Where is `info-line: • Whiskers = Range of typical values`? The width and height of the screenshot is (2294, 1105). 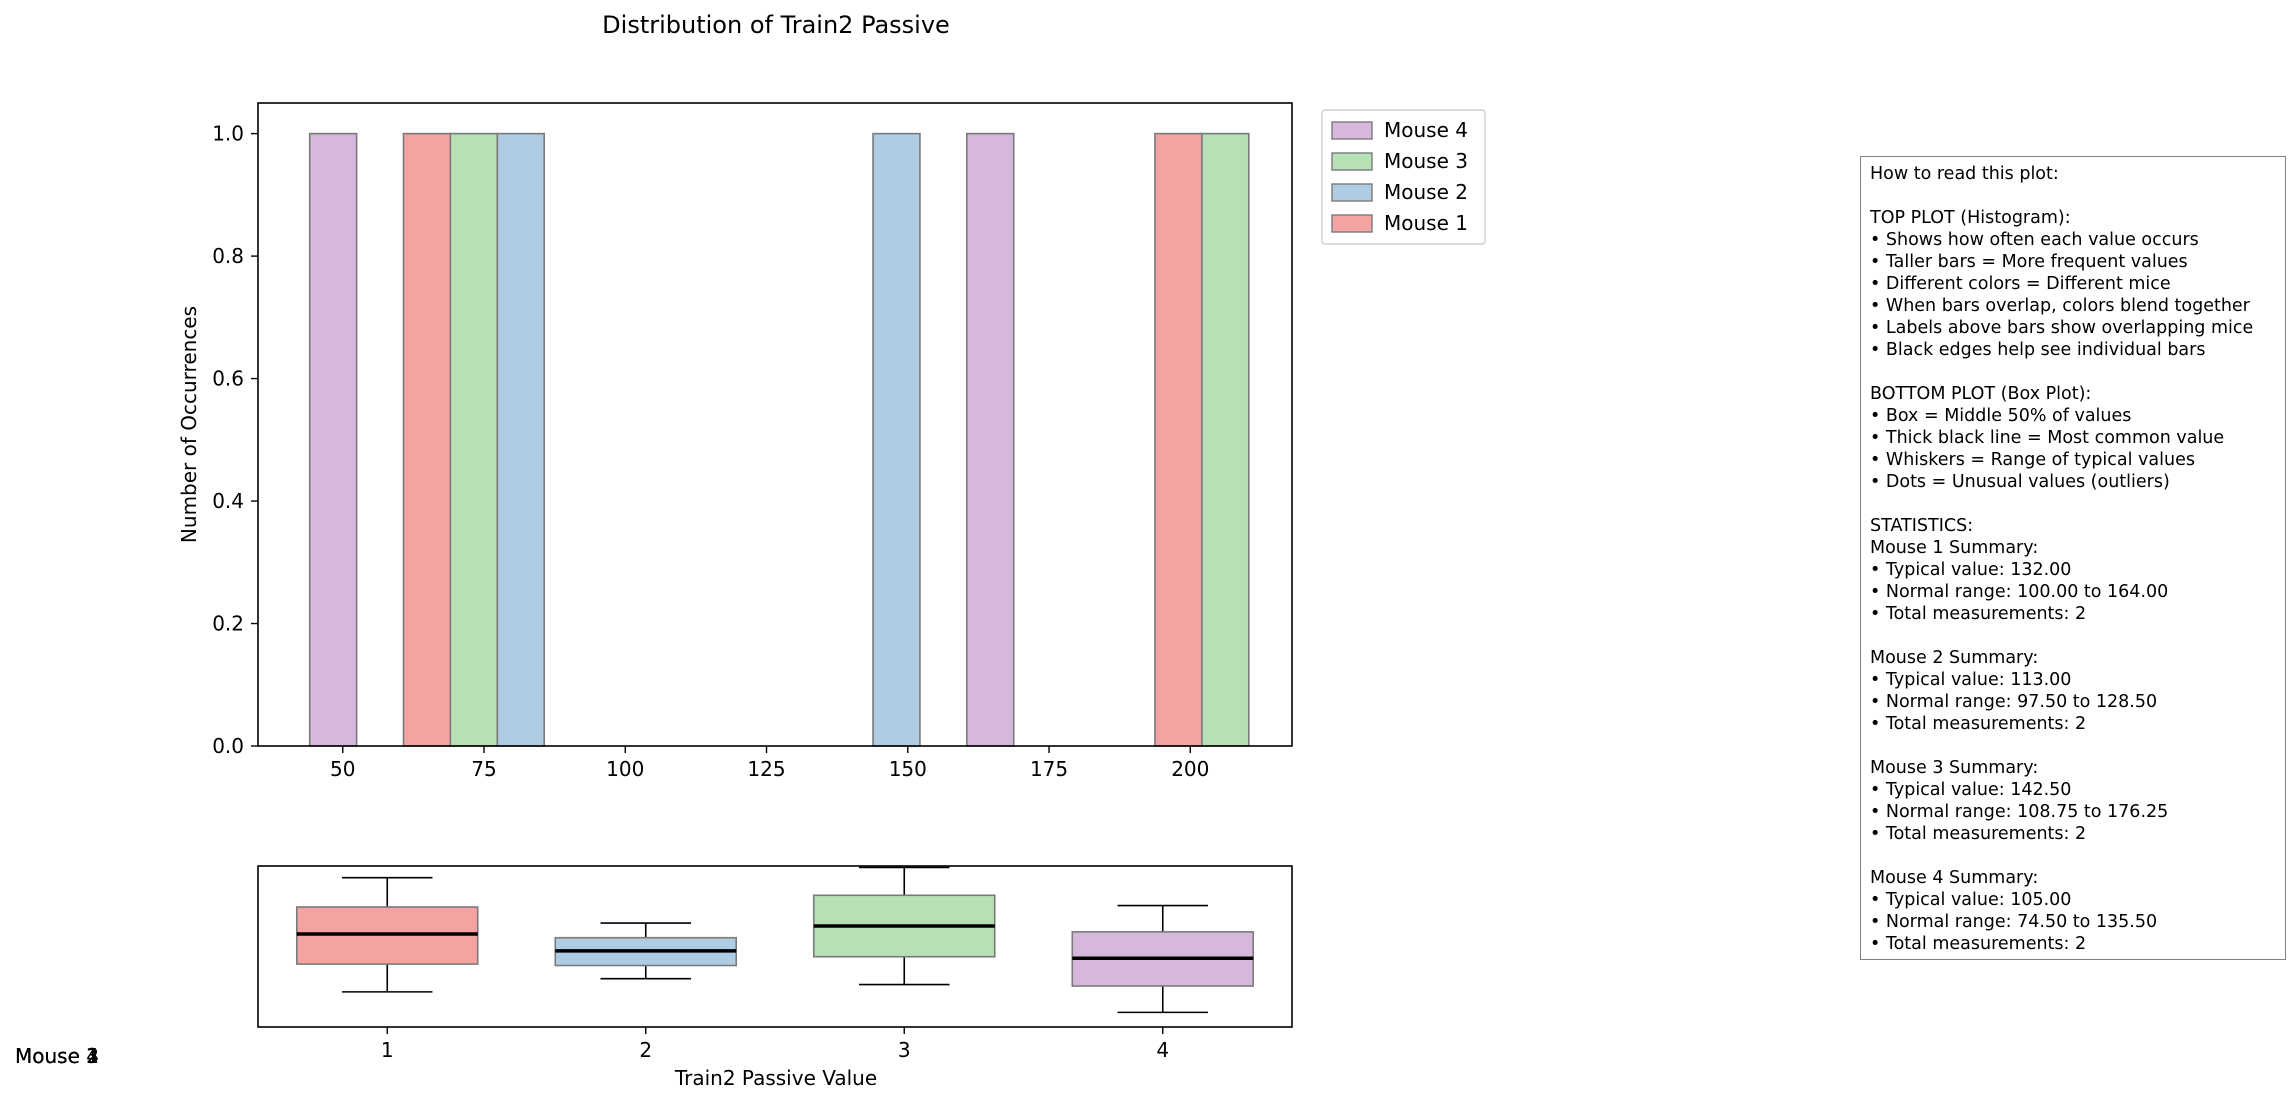
info-line: • Whiskers = Range of typical values is located at coordinates (2032, 460).